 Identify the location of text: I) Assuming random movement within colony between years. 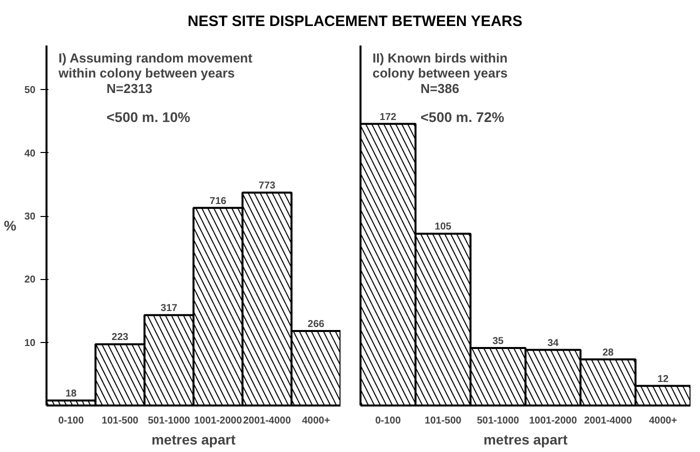
(155, 65).